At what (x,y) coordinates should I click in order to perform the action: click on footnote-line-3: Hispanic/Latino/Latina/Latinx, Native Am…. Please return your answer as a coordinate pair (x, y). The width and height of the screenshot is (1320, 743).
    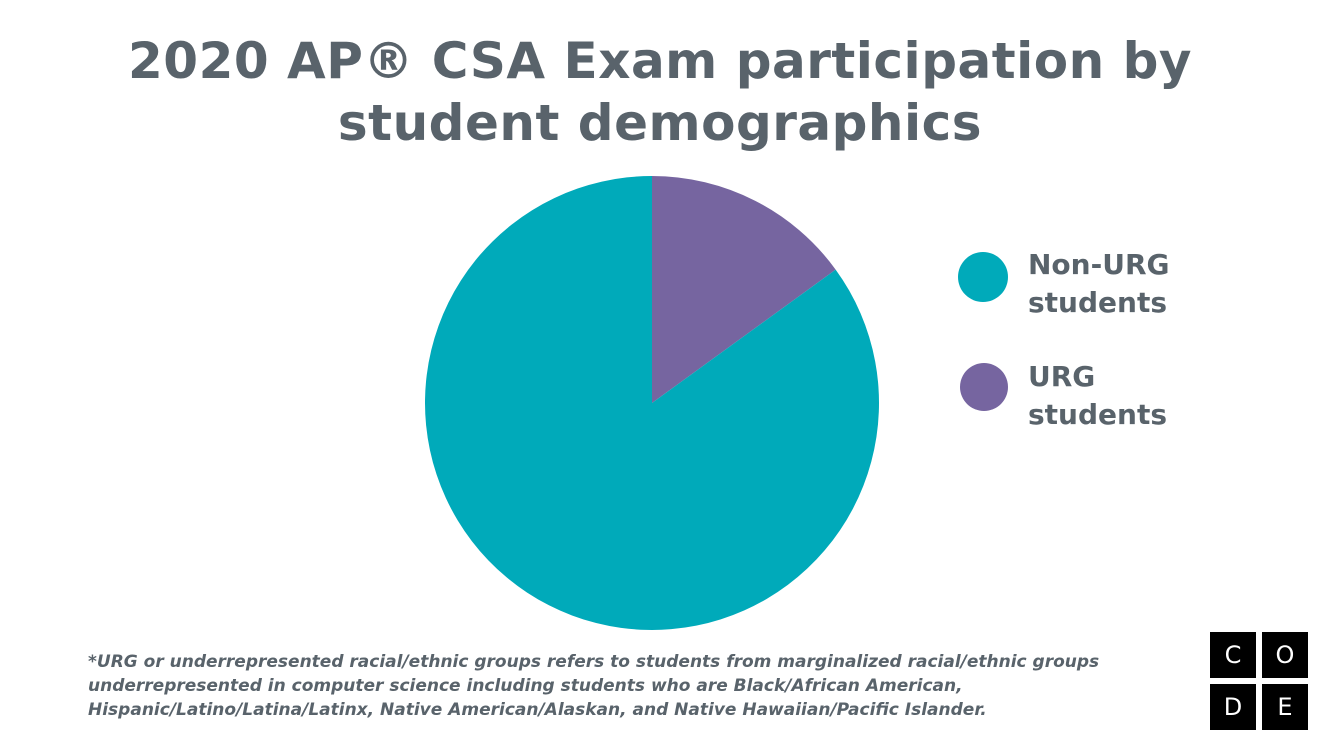
    Looking at the image, I should click on (537, 710).